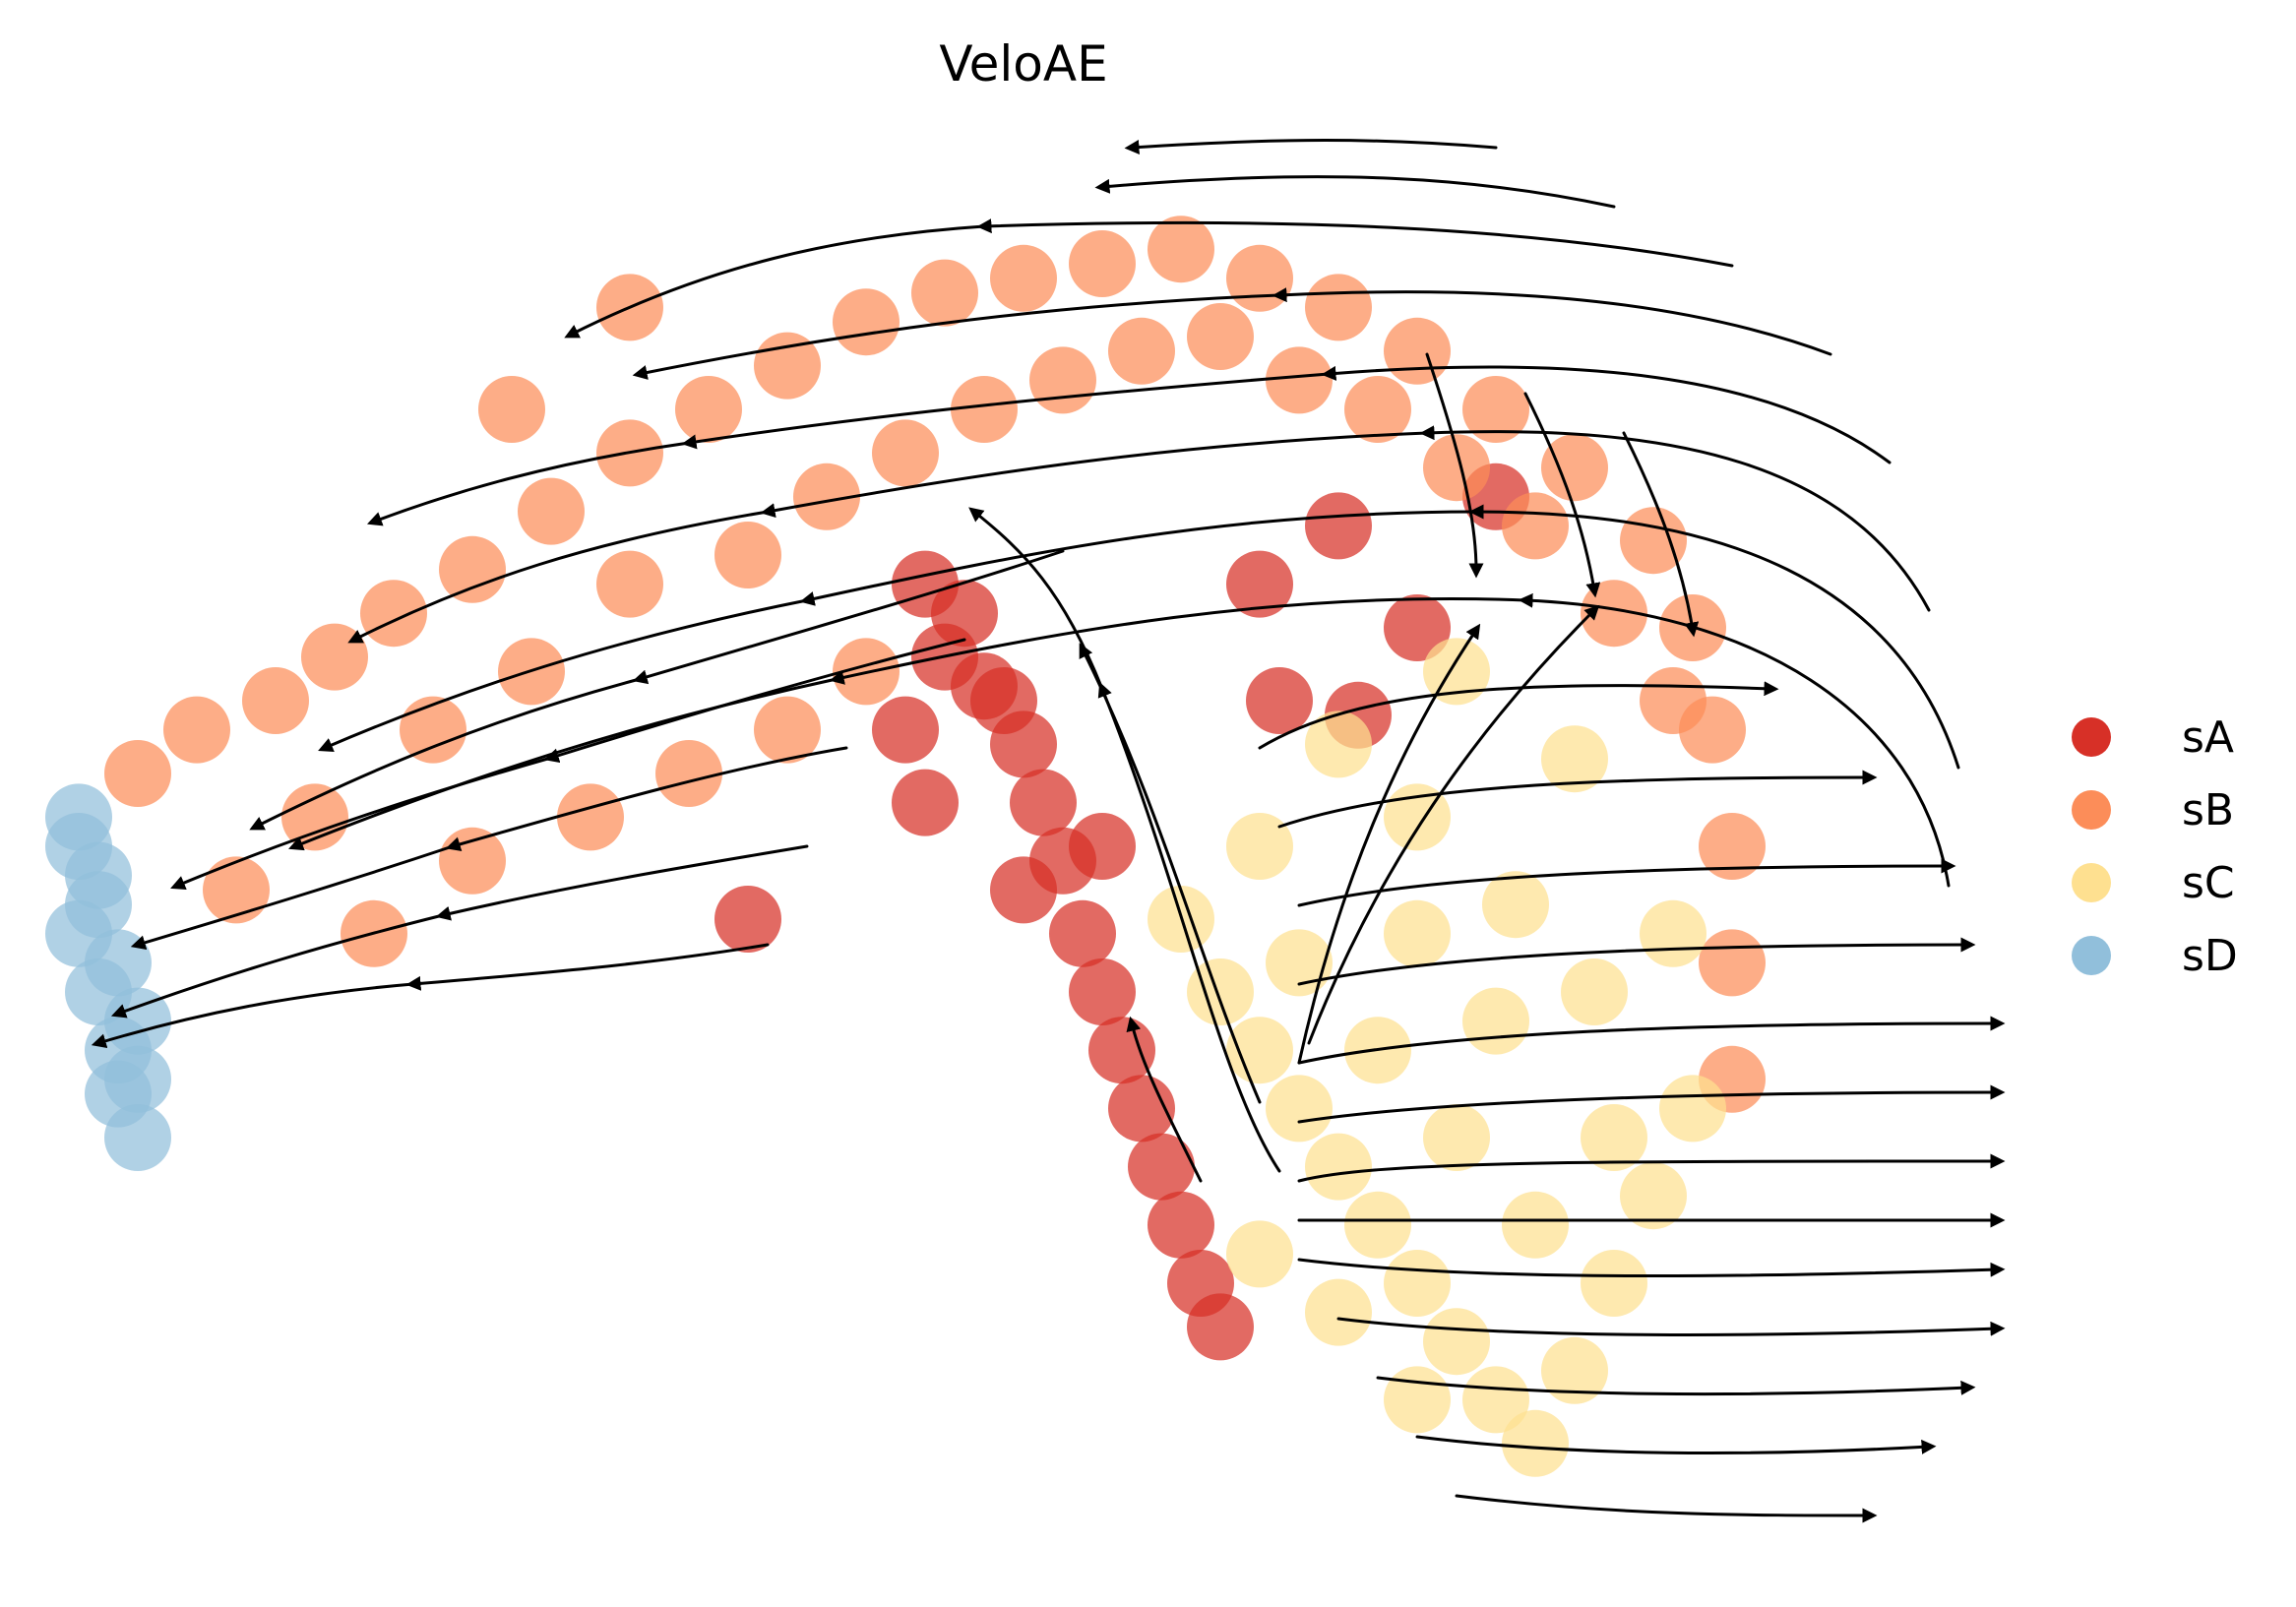 This screenshot has width=2296, height=1607. Describe the element at coordinates (2210, 955) in the screenshot. I see `legend-label-sD: sD` at that location.